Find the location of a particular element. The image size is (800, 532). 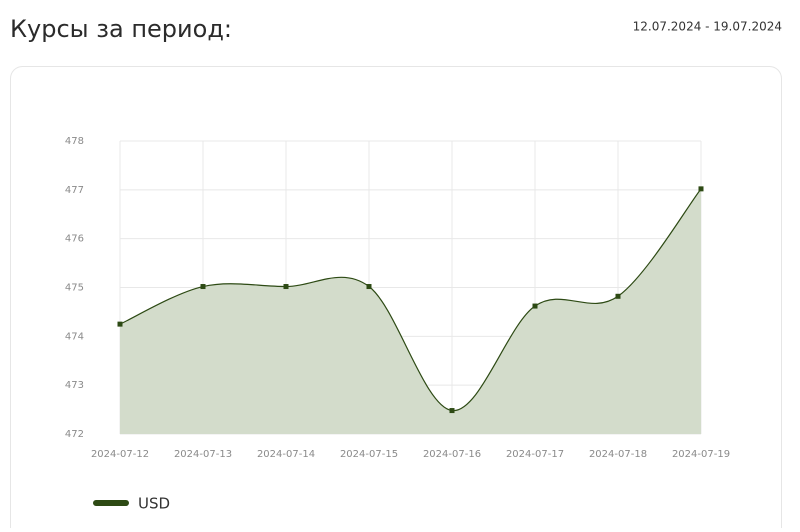

x-tick-label: 2024-07-17 is located at coordinates (535, 454).